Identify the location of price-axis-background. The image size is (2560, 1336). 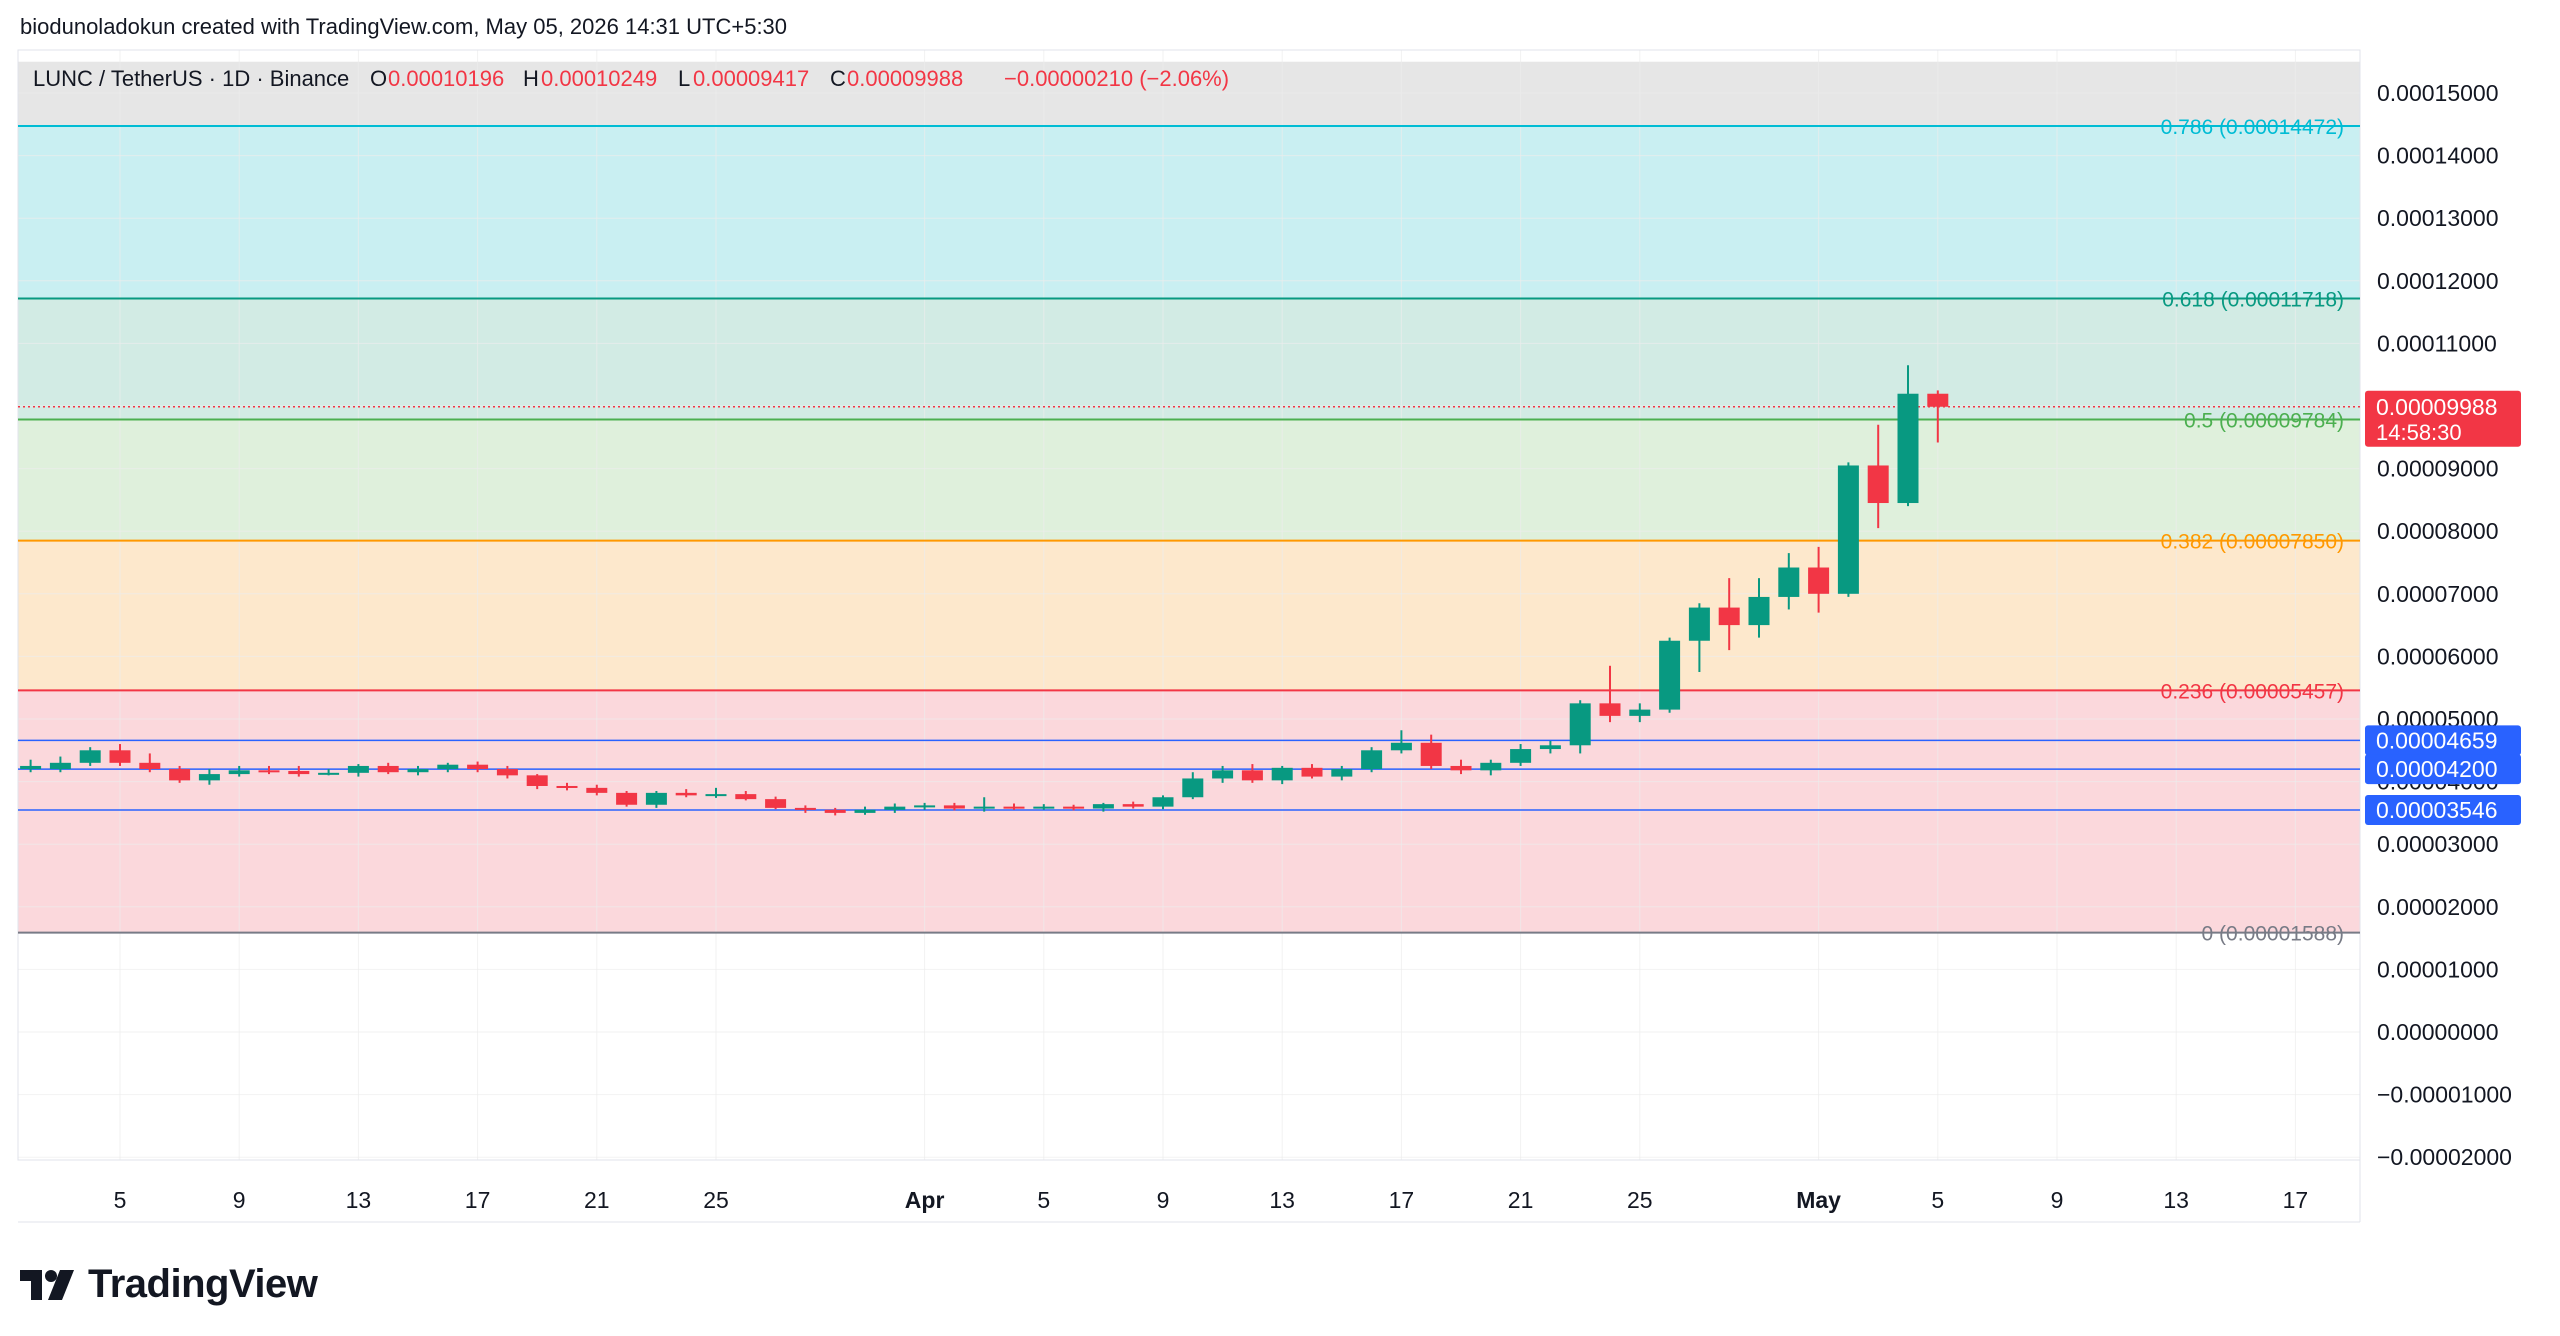
(2460, 636).